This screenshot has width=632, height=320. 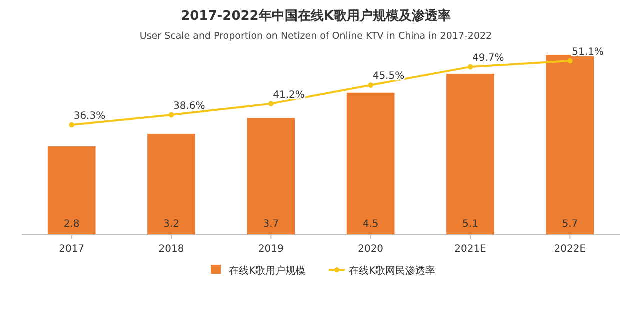 What do you see at coordinates (370, 224) in the screenshot?
I see `data-label: 4.5` at bounding box center [370, 224].